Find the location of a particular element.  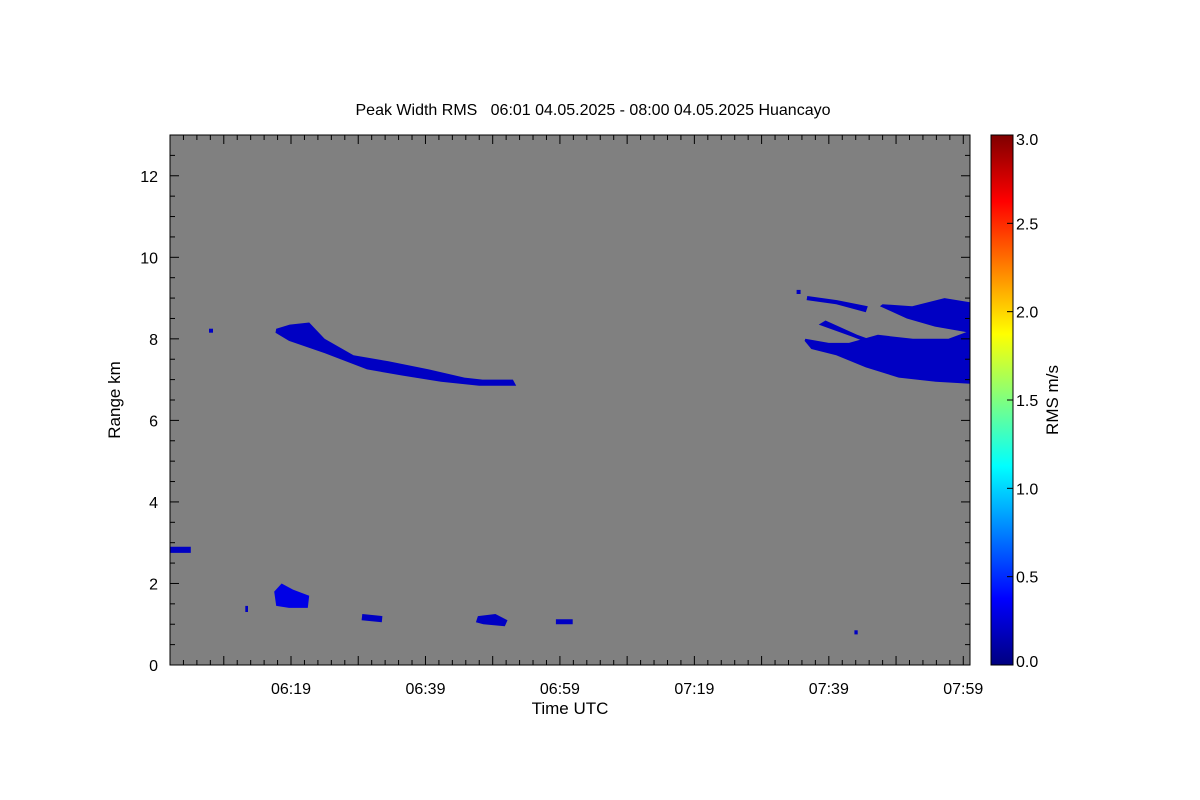

colorbar-tick-label: 0.0 is located at coordinates (1027, 662).